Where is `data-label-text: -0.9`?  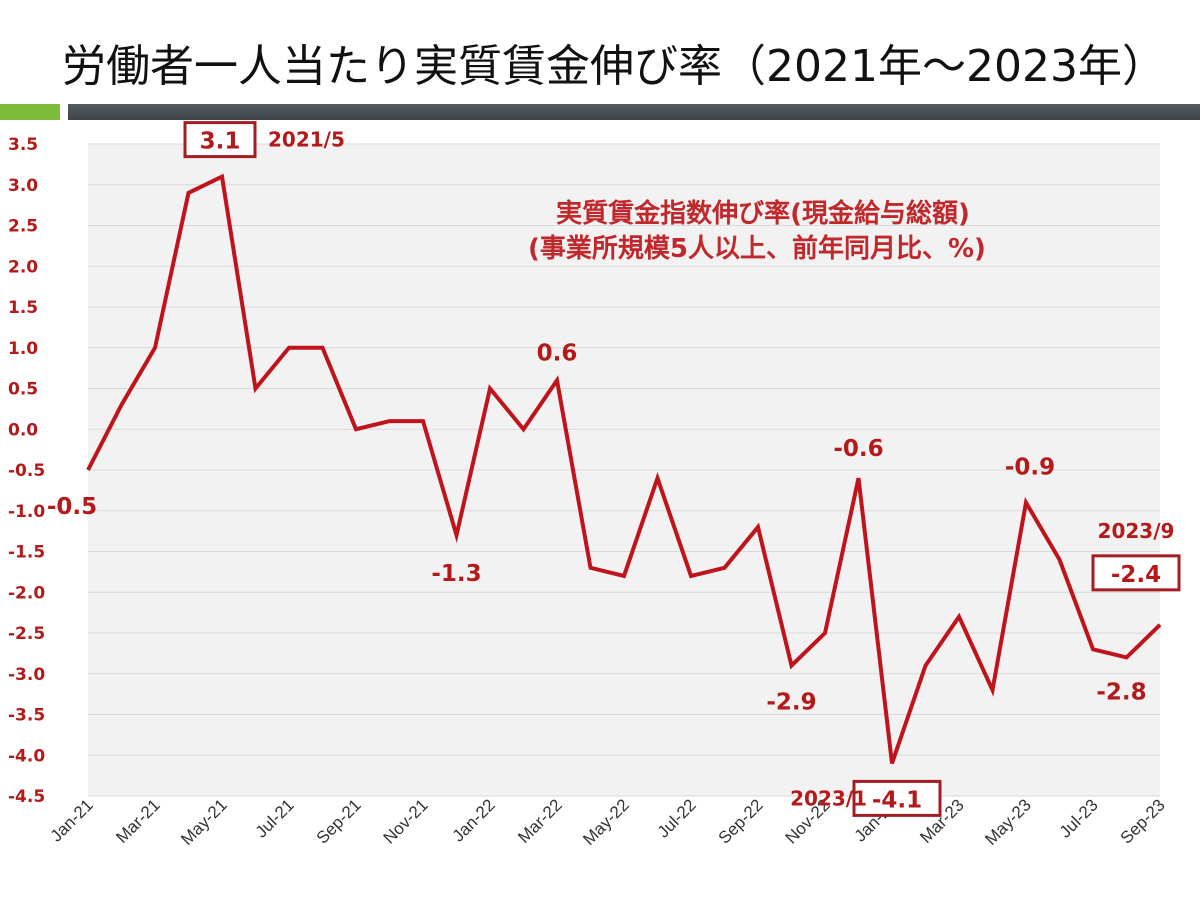 data-label-text: -0.9 is located at coordinates (1030, 468).